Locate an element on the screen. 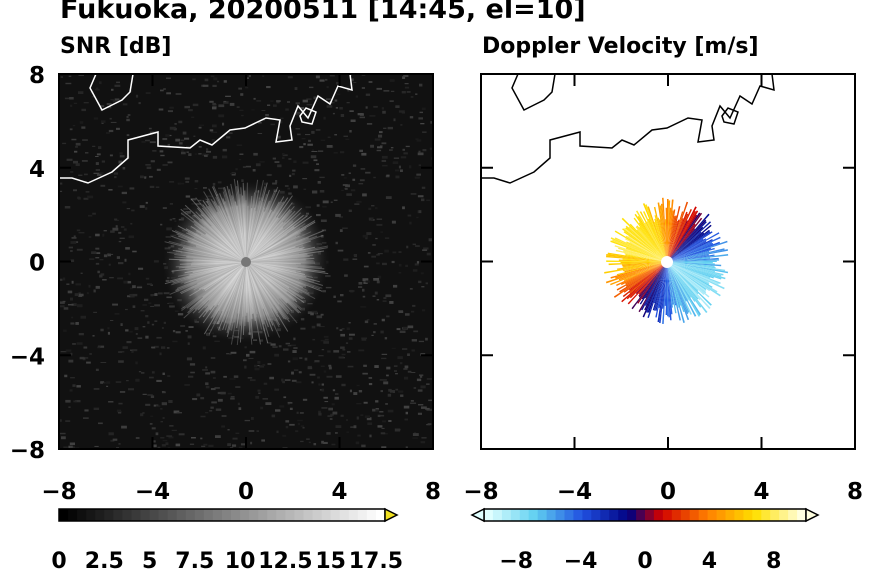 The height and width of the screenshot is (570, 870). colorbar-tick-label: 2.5 is located at coordinates (104, 559).